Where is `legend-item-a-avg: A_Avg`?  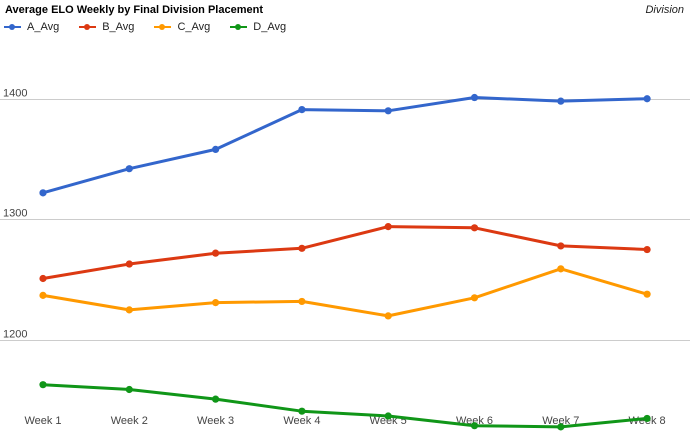 legend-item-a-avg: A_Avg is located at coordinates (31, 27).